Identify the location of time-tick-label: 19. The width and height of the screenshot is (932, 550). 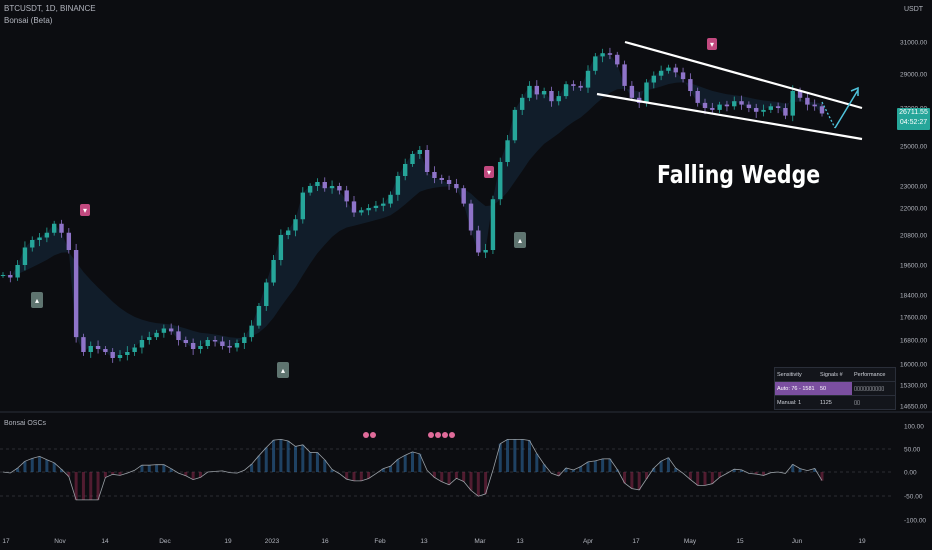
(228, 541).